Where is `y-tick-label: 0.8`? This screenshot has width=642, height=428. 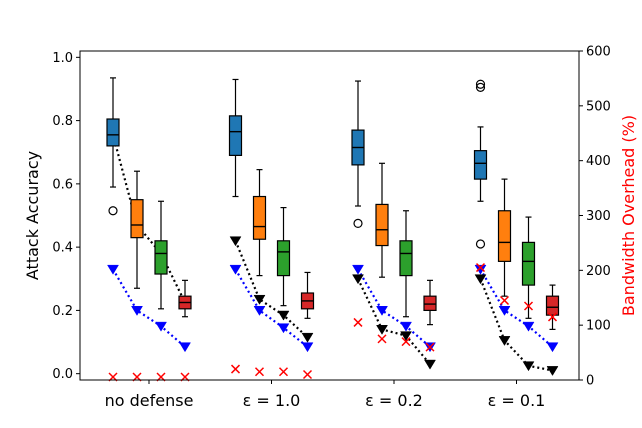 y-tick-label: 0.8 is located at coordinates (62, 121).